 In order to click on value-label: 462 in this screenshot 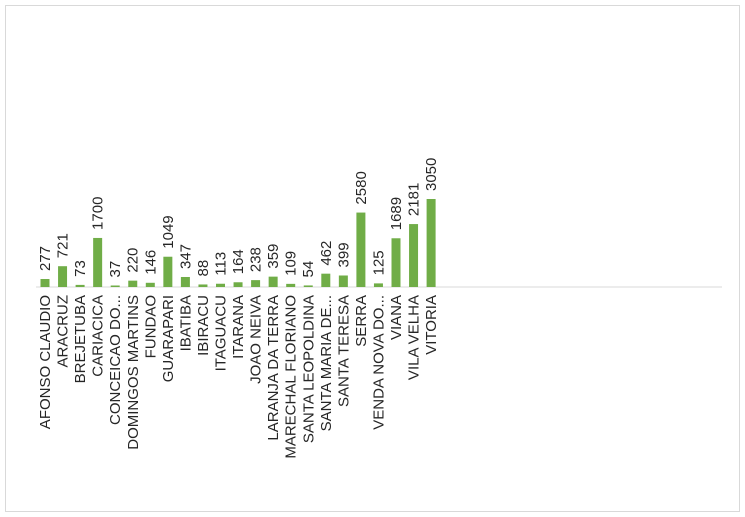, I will do `click(326, 253)`.